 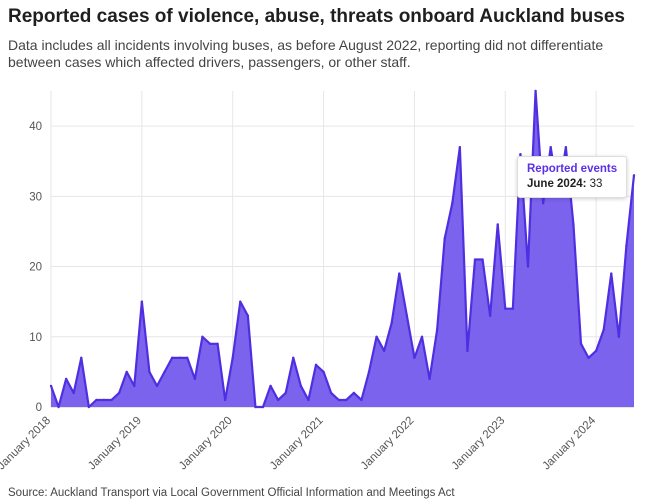 I want to click on y-tick-label: 20, so click(x=35, y=268).